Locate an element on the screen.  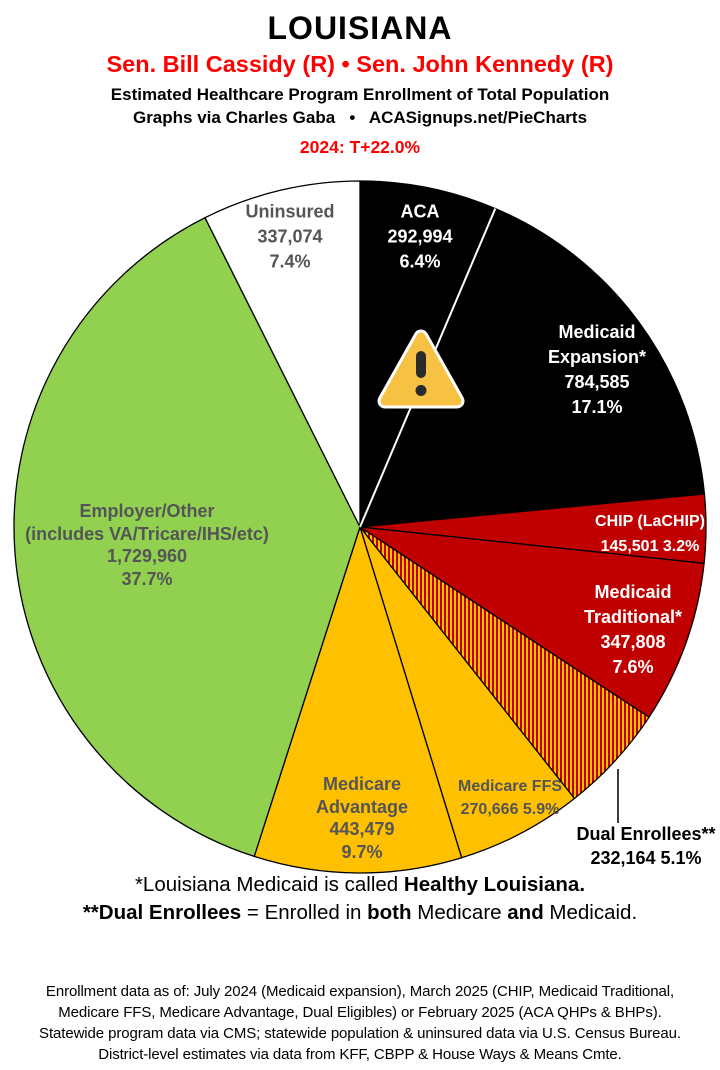
pie-slice-medicare-ffs is located at coordinates (467, 692).